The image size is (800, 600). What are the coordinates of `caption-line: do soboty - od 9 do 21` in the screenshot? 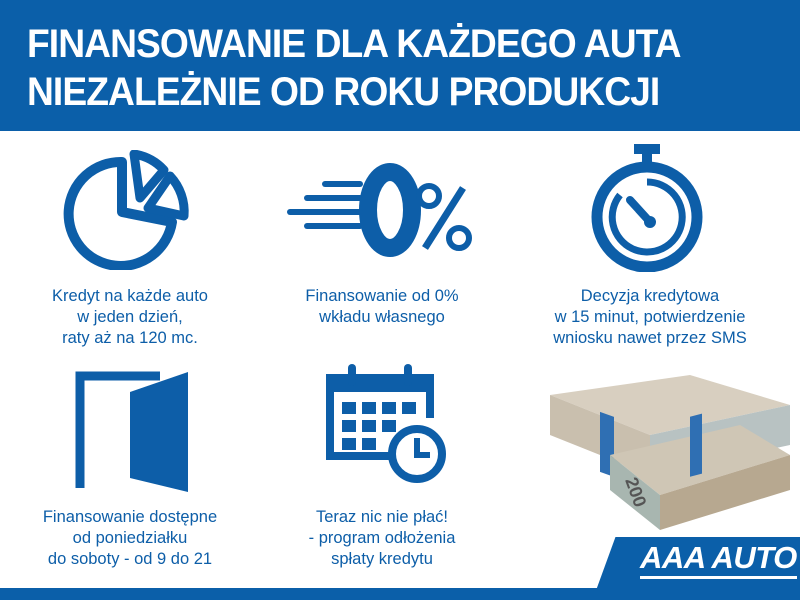 It's located at (130, 559).